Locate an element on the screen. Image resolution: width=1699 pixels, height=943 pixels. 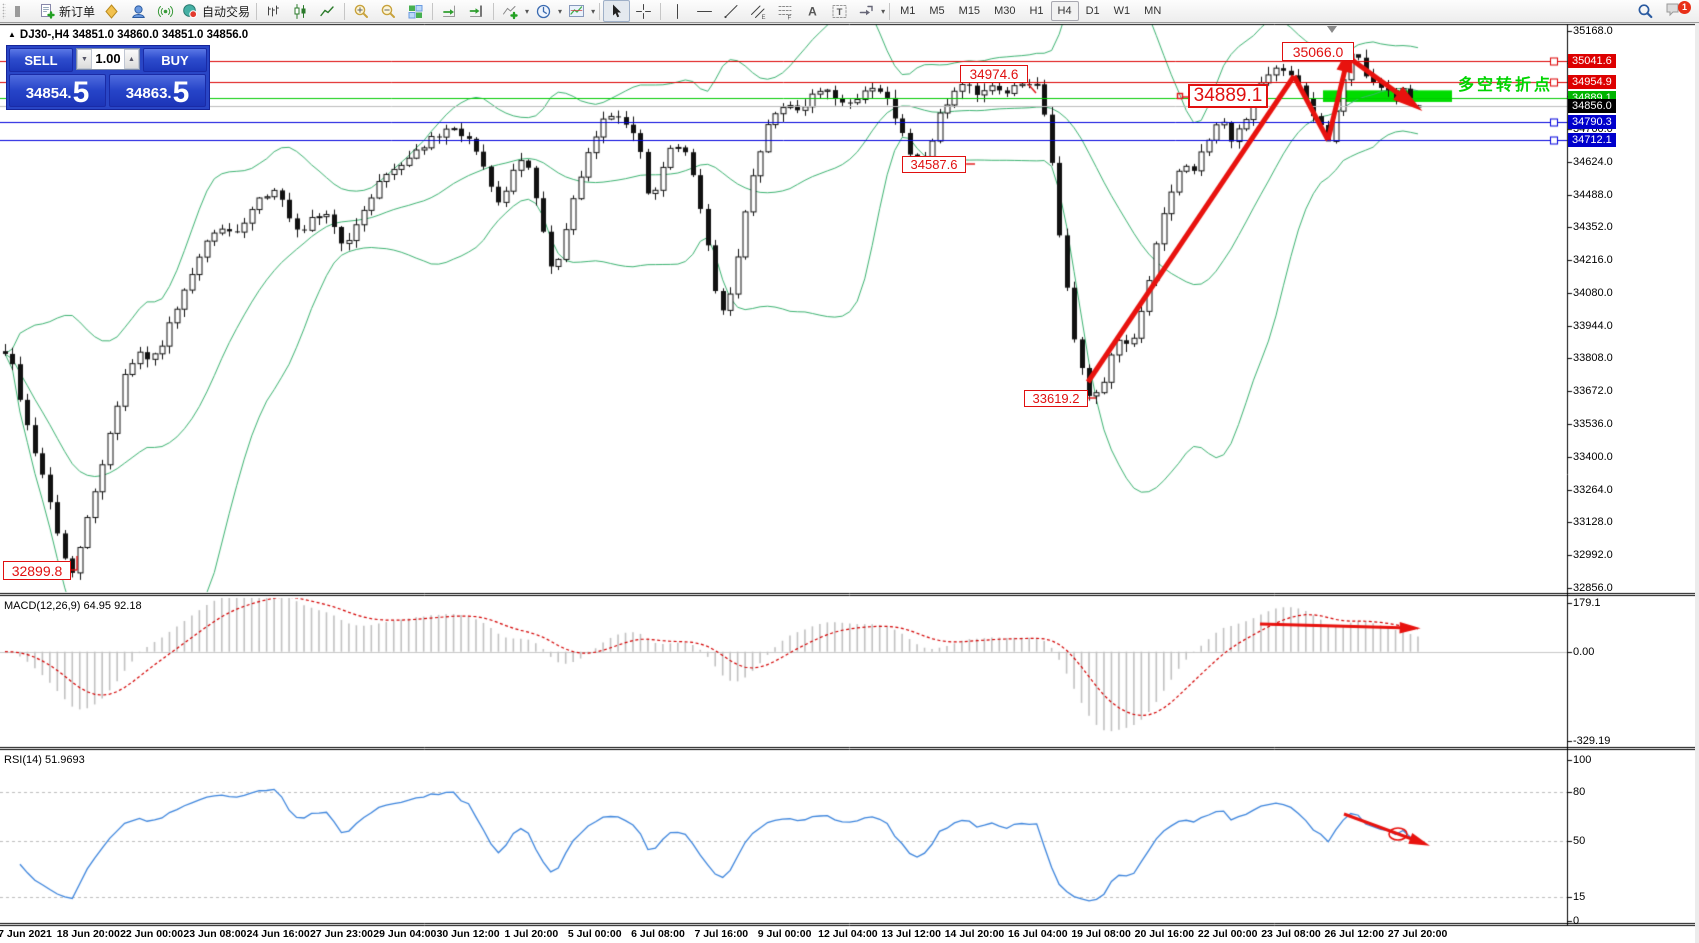
templates-icon is located at coordinates (576, 11).